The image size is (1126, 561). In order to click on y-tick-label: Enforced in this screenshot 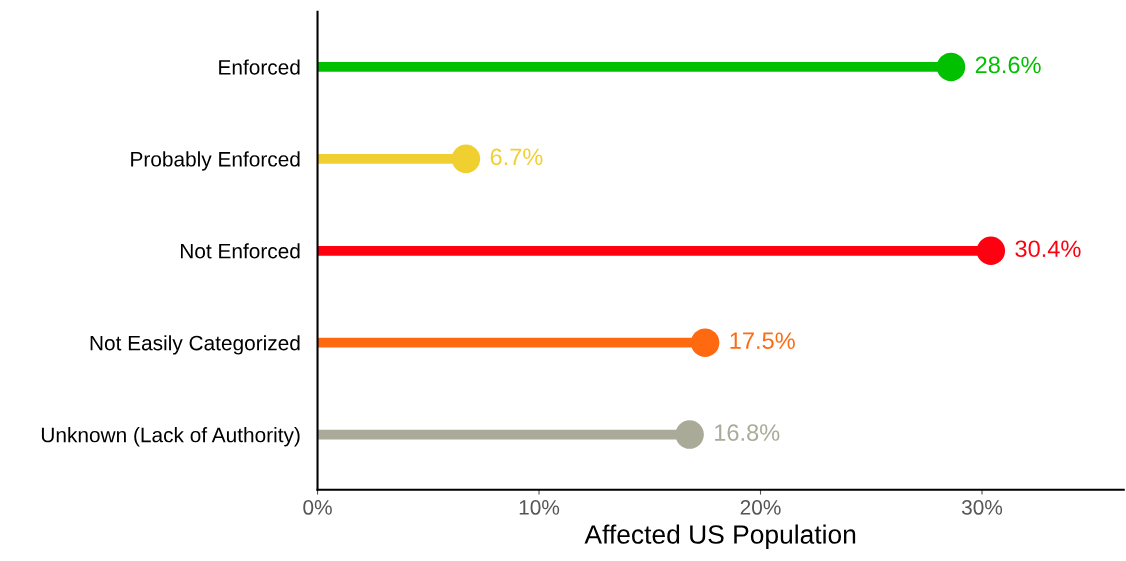, I will do `click(259, 67)`.